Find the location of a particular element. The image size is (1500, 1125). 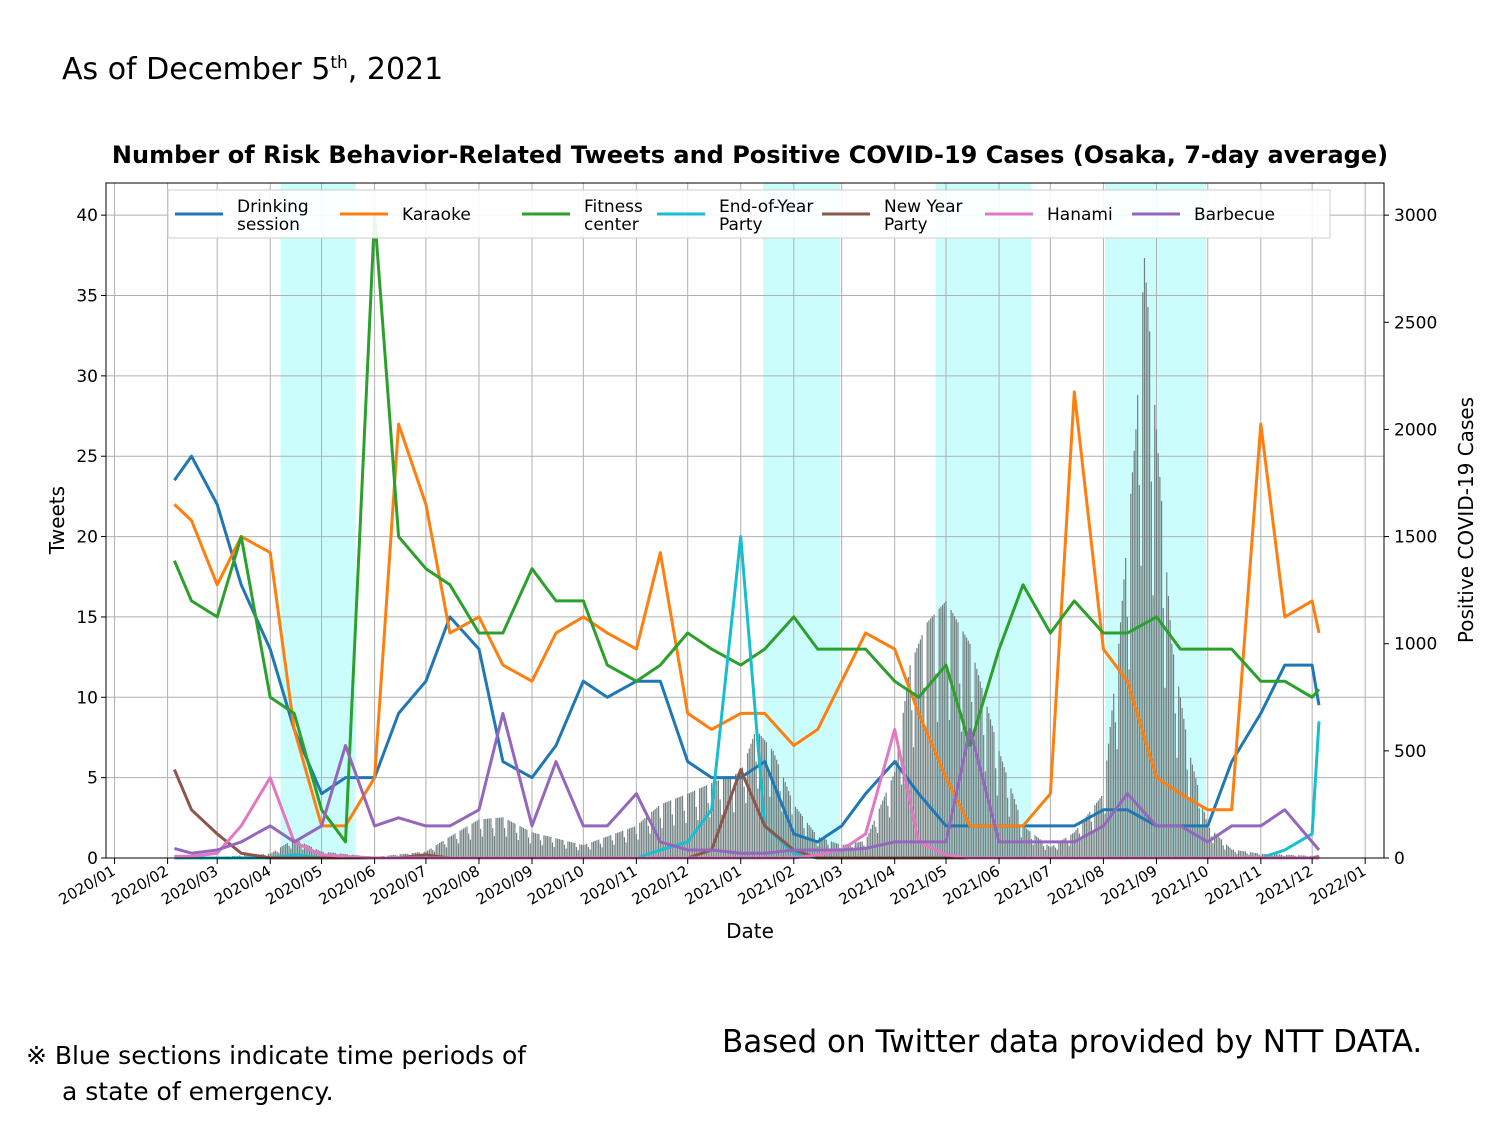

y2-tick-label: 3000 is located at coordinates (1415, 216).